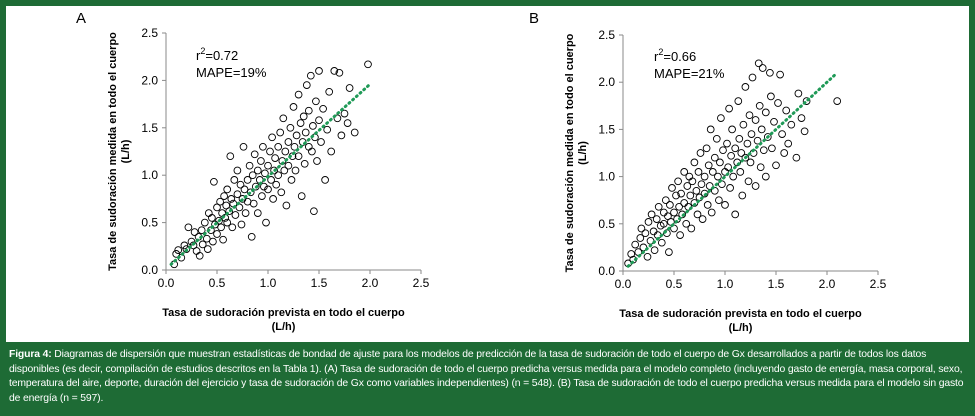 The image size is (975, 416). Describe the element at coordinates (421, 283) in the screenshot. I see `x-tick-label: 2.5` at that location.